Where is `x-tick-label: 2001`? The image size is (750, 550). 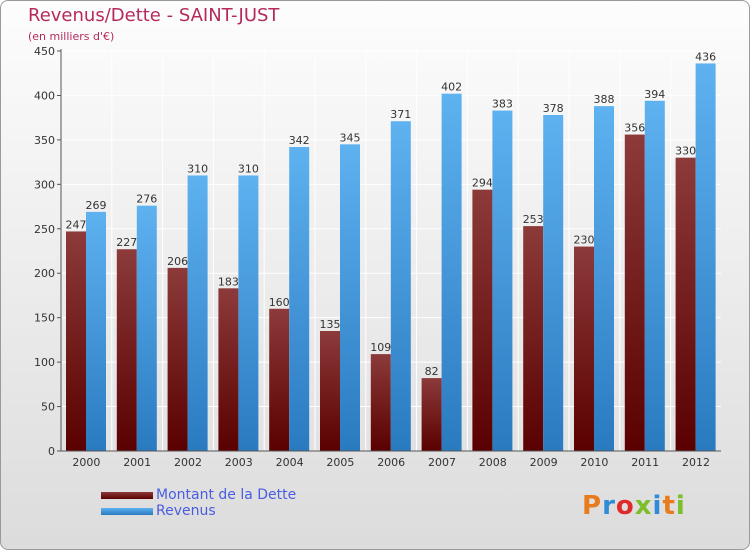
x-tick-label: 2001 is located at coordinates (137, 462).